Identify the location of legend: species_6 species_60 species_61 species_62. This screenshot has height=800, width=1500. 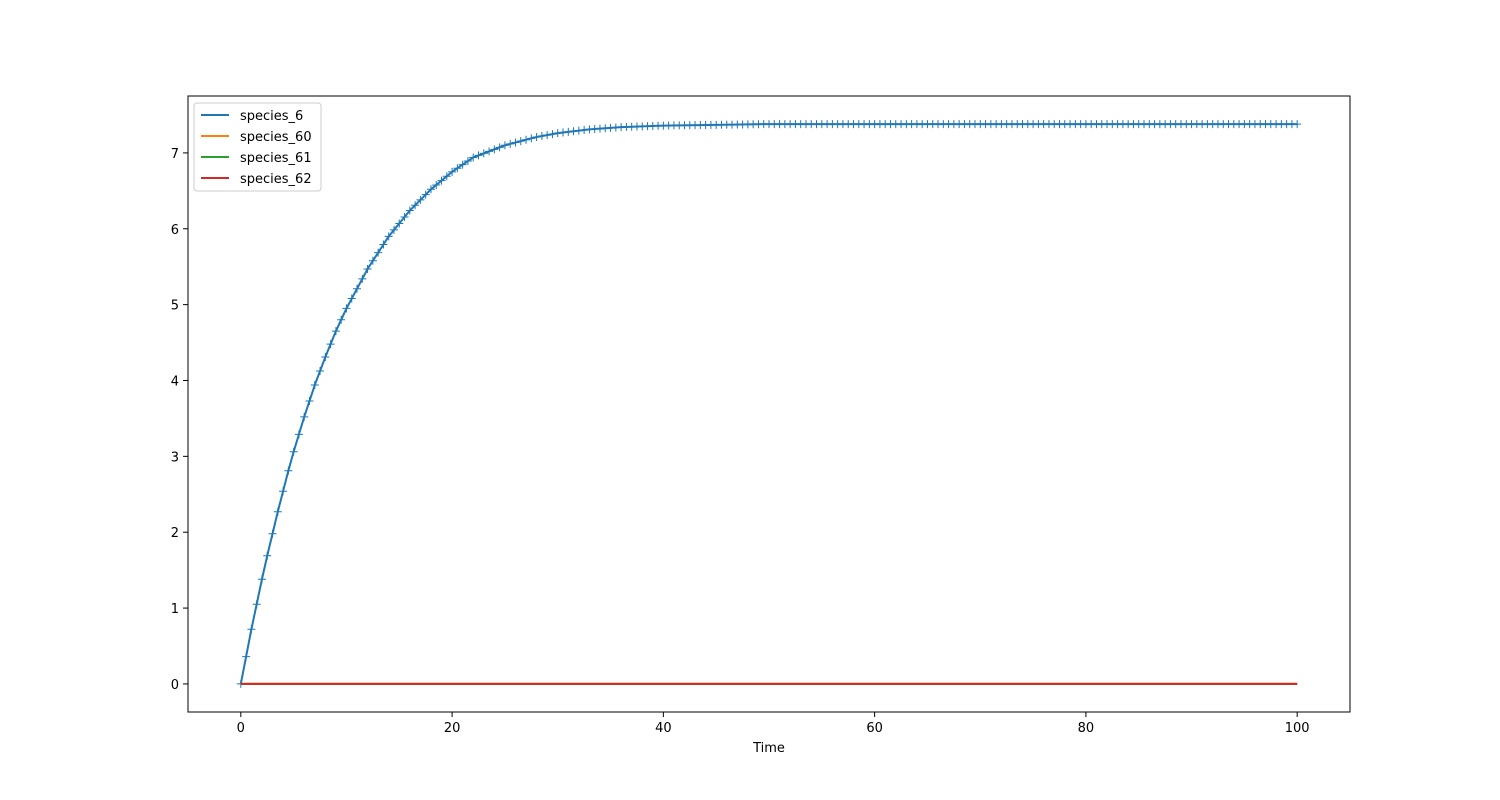
(257, 147).